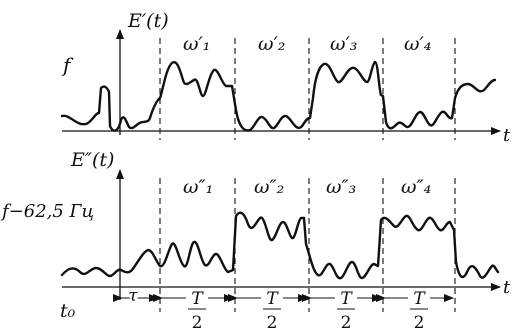 The image size is (512, 336). What do you see at coordinates (419, 323) in the screenshot?
I see `interval-4-denominator: 2` at bounding box center [419, 323].